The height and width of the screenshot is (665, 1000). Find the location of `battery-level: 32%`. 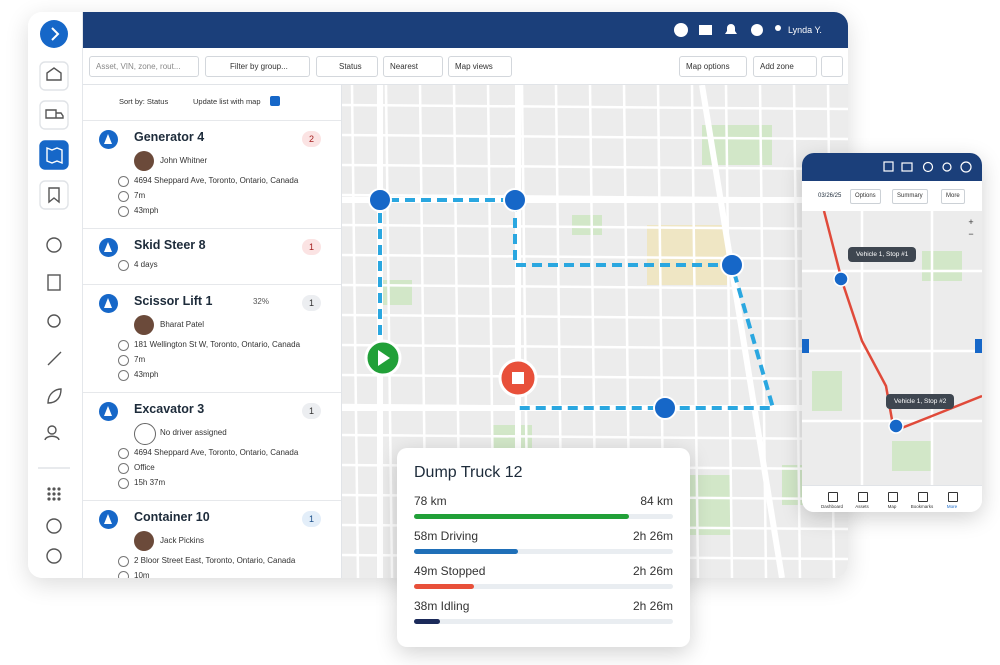

battery-level: 32% is located at coordinates (260, 301).